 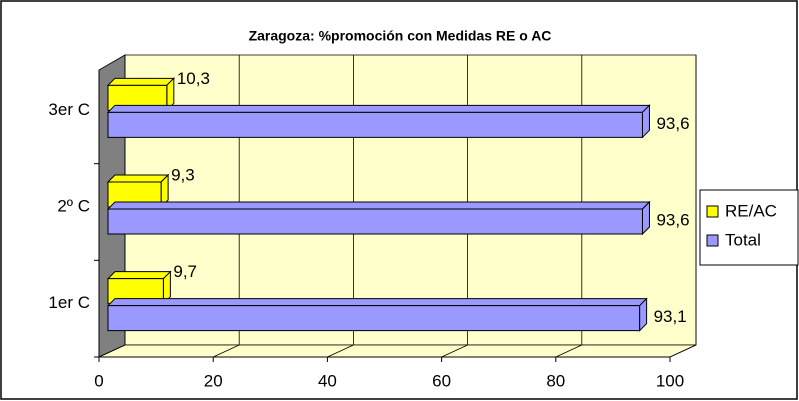 I want to click on chart-title: Zaragoza: %promoción con Medidas RE o AC, so click(x=400, y=36).